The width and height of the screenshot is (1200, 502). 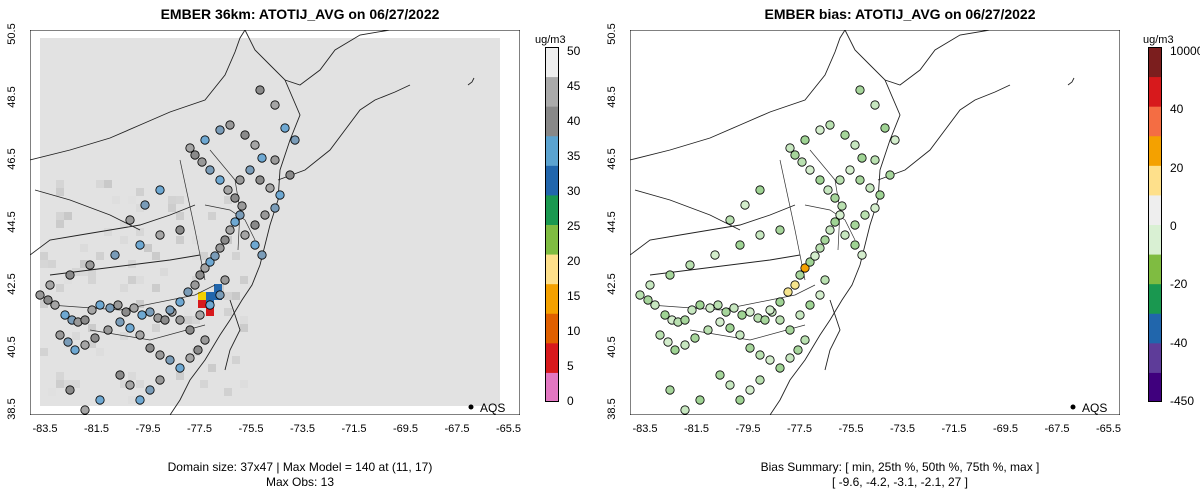 I want to click on colorbar-tick-label: 30, so click(x=574, y=191).